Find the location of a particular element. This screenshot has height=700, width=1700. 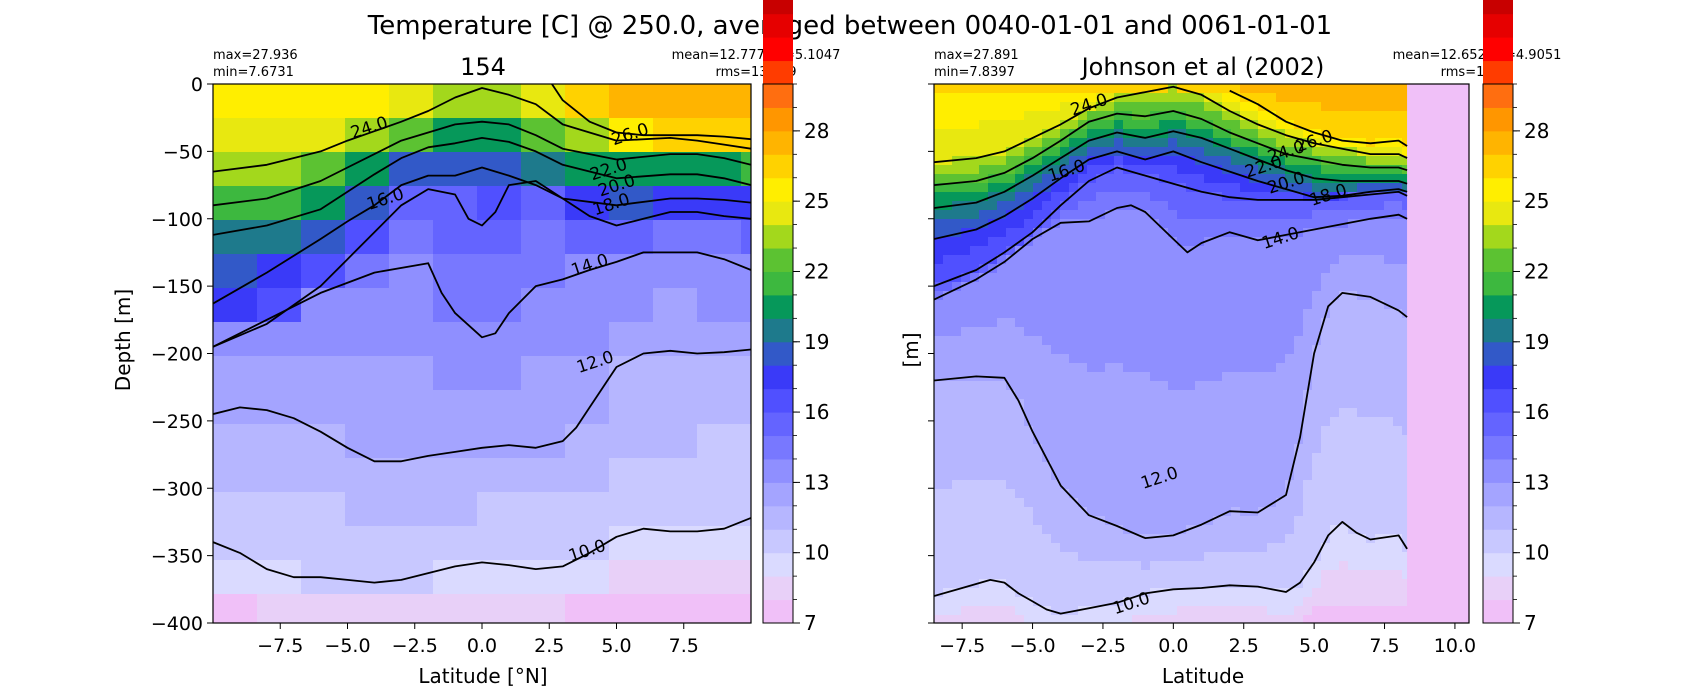

colorbar-tick-label: 16 is located at coordinates (816, 412).